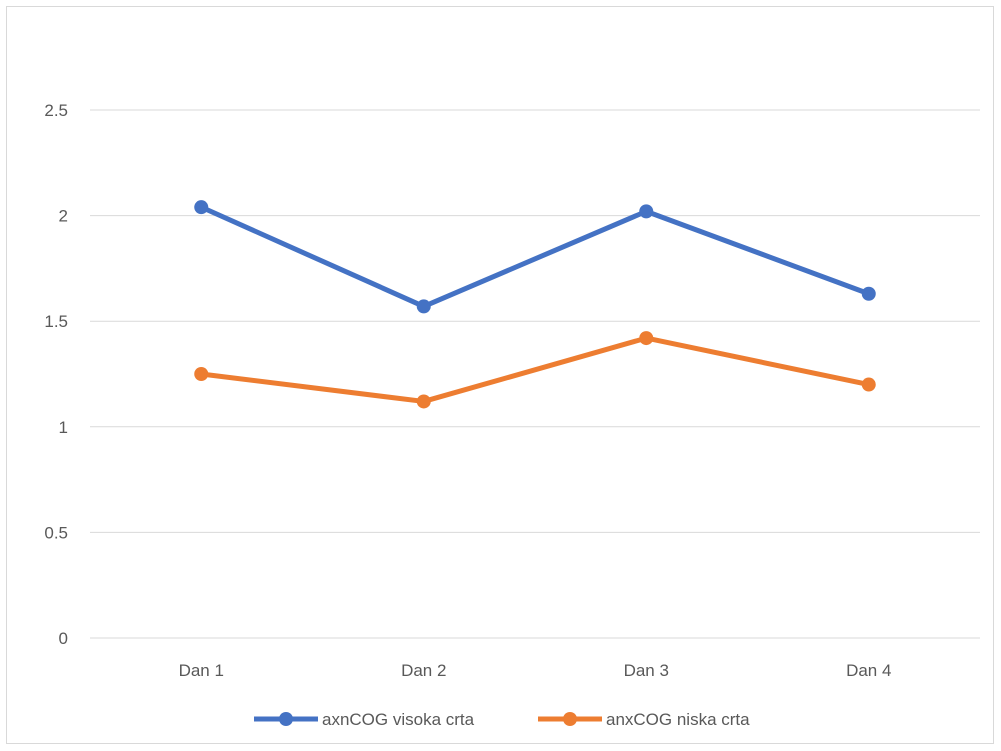 Image resolution: width=1001 pixels, height=751 pixels. Describe the element at coordinates (56, 321) in the screenshot. I see `y-tick-label-3: 1.5` at that location.